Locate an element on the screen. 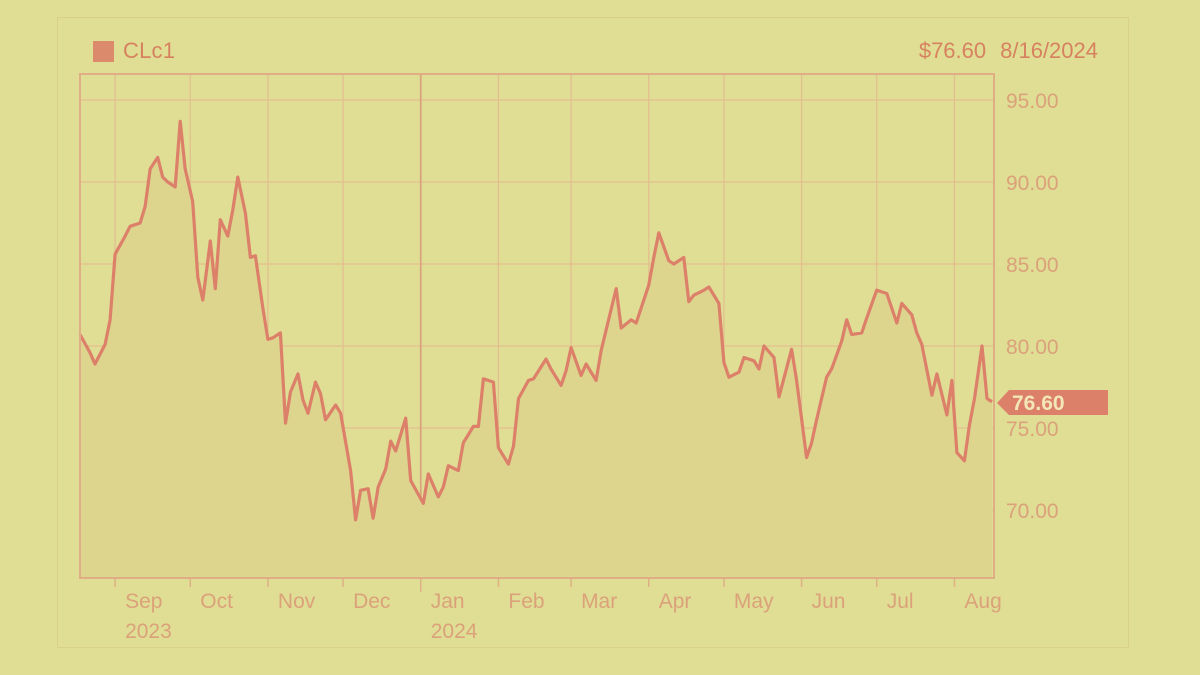 The width and height of the screenshot is (1200, 675). x-tick-label: May is located at coordinates (754, 601).